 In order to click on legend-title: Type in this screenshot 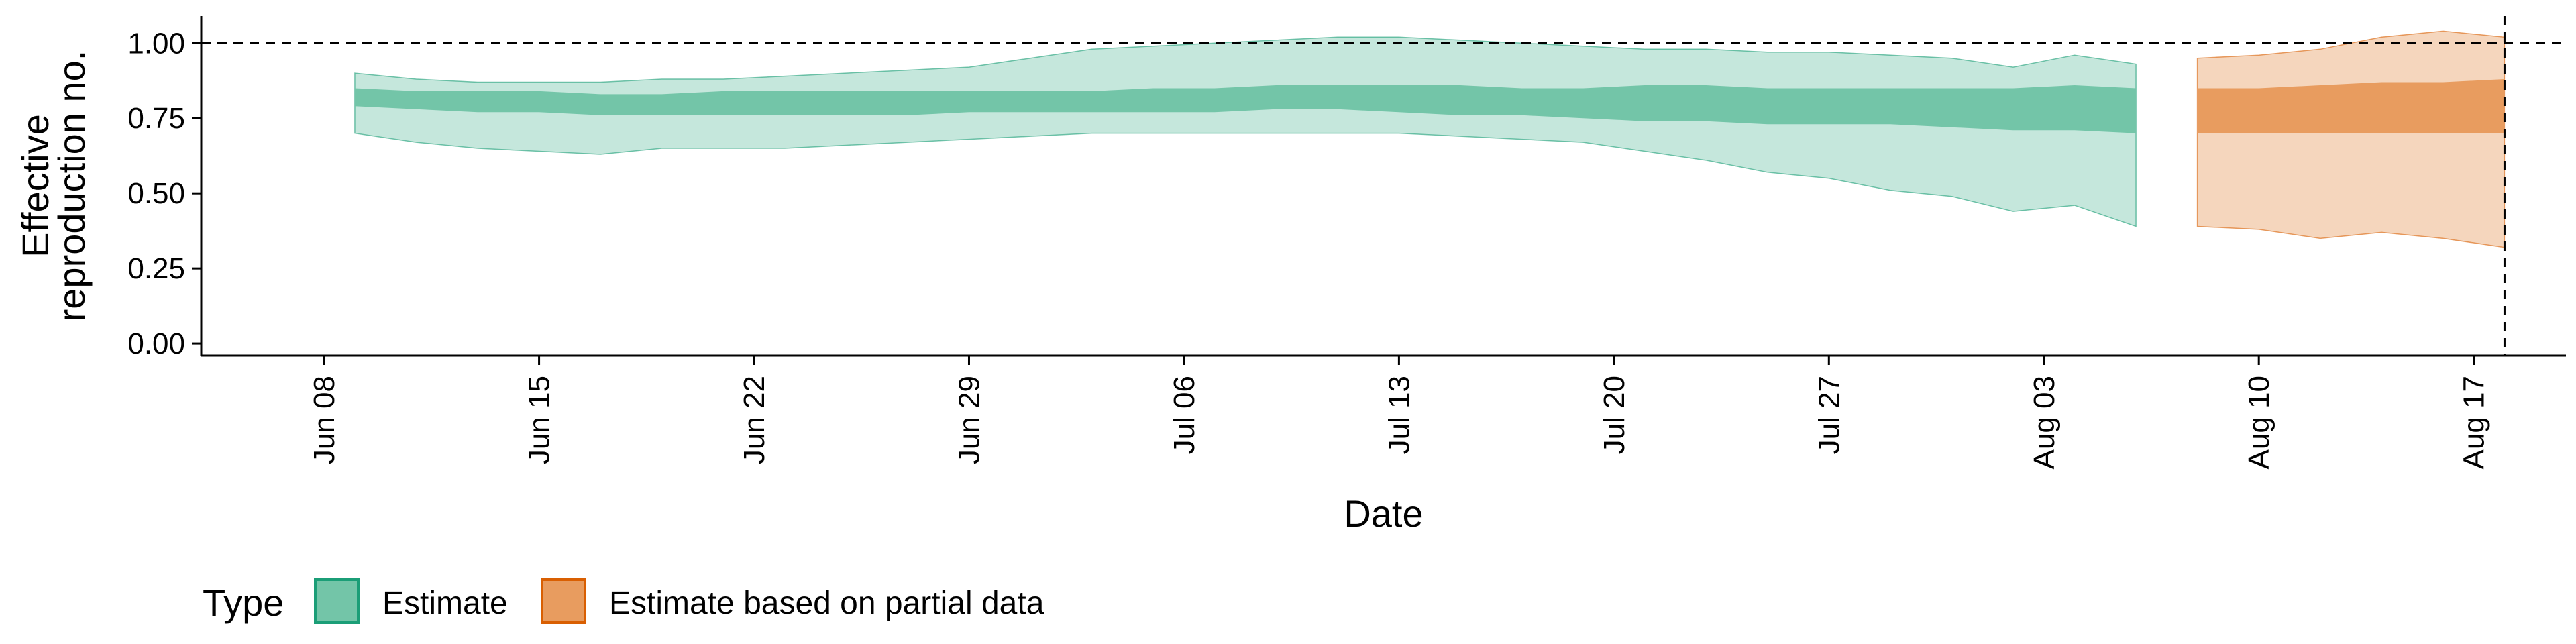, I will do `click(243, 603)`.